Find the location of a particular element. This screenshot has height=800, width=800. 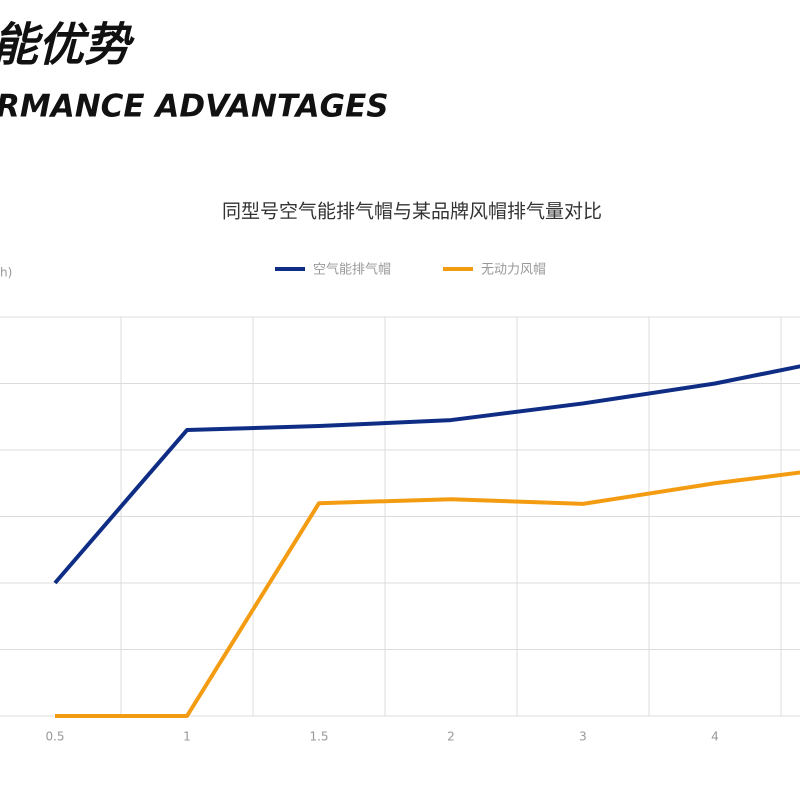

x-tick-label: 0.5 is located at coordinates (54, 737).